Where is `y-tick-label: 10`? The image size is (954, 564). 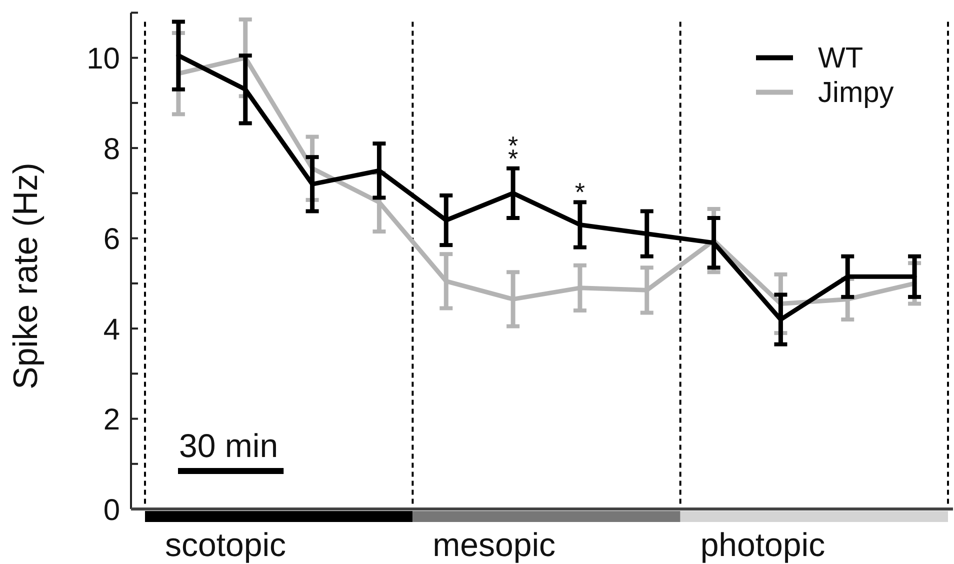 y-tick-label: 10 is located at coordinates (103, 59).